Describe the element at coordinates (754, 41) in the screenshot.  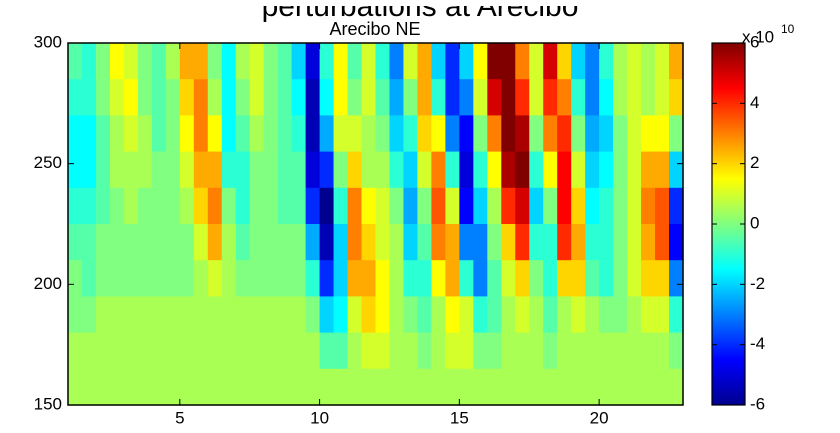
I see `colorbar-tick-label: 6` at that location.